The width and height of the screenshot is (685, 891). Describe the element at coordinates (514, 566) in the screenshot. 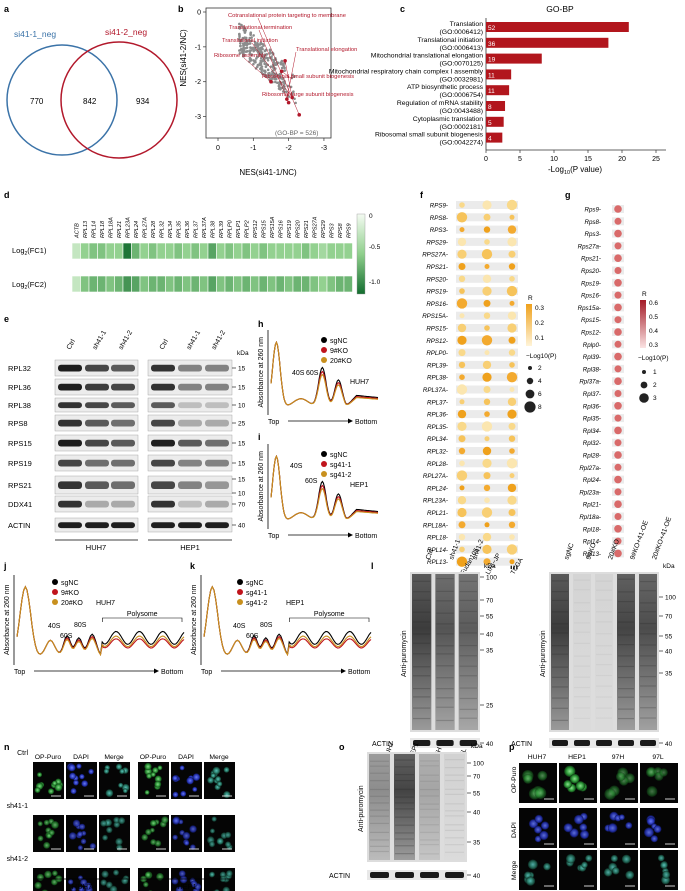

I see `panel-label-m: m` at that location.